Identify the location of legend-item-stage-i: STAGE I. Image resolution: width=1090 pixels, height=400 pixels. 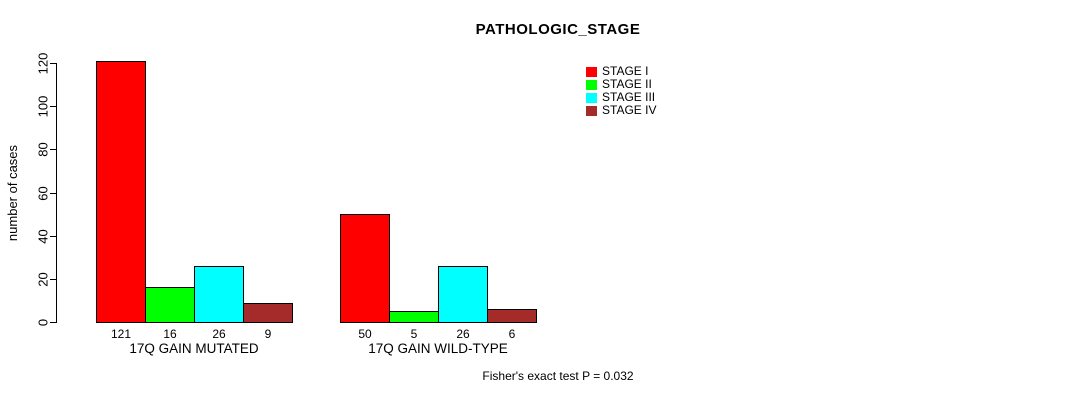
(621, 71).